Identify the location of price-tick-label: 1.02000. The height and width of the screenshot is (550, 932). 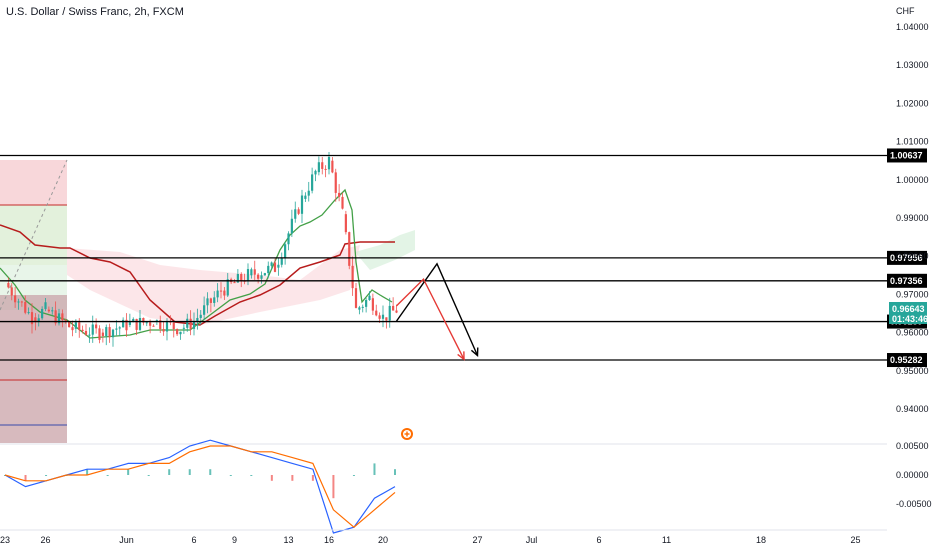
(912, 103).